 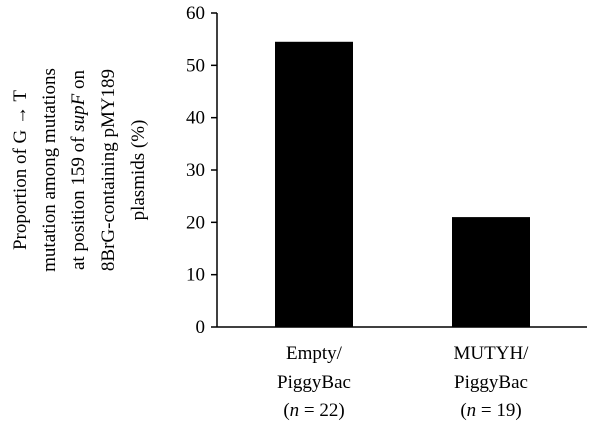 I want to click on label-run: Empty/, so click(x=314, y=353).